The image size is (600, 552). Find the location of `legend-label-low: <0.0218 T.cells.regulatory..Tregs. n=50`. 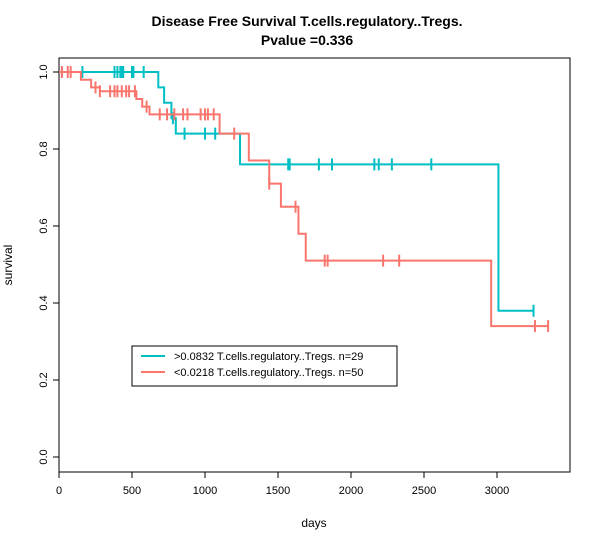

legend-label-low: <0.0218 T.cells.regulatory..Tregs. n=50 is located at coordinates (268, 373).